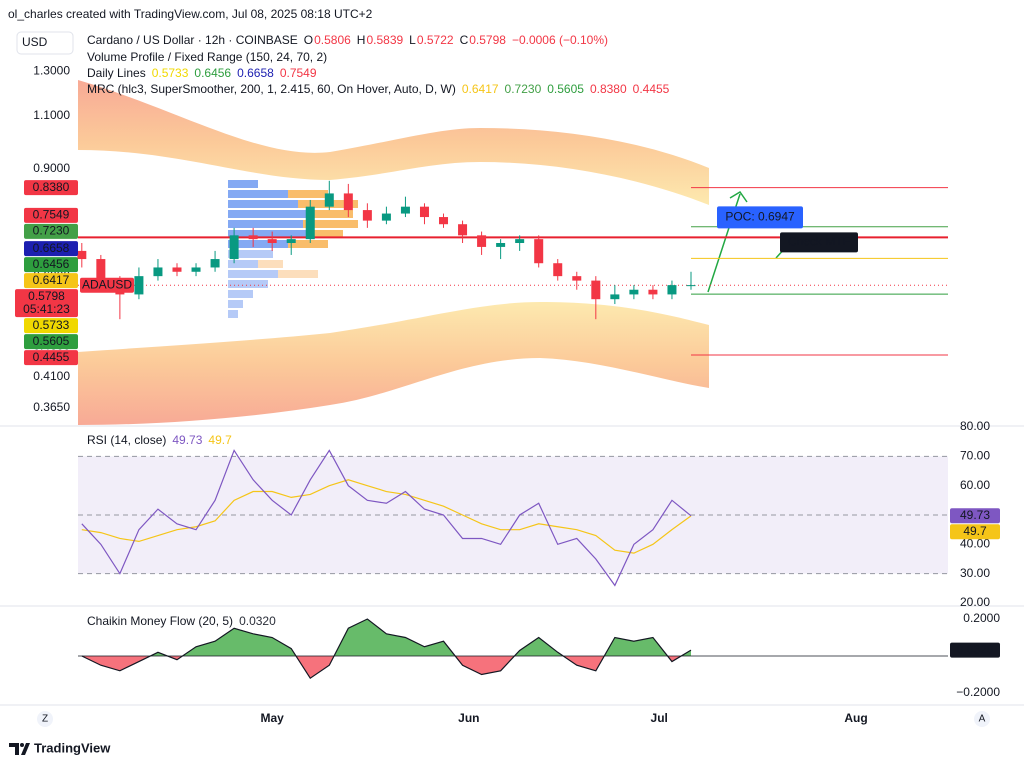  I want to click on indicator-value: 0.7230, so click(523, 89).